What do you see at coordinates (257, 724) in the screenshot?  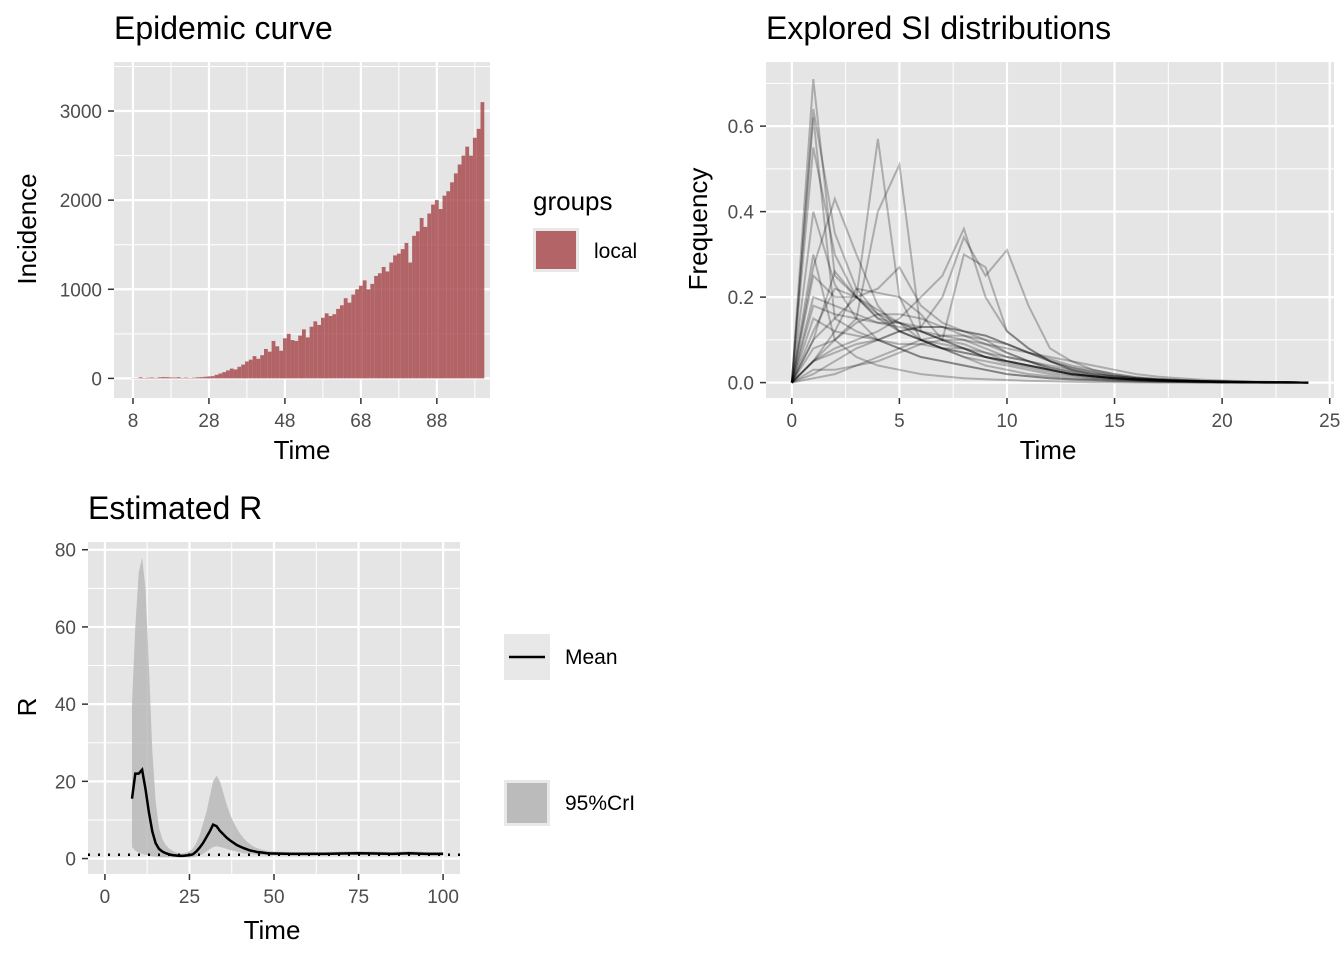 I see `r-plot: 0 25 50 75 100 0 20 40 60 80` at bounding box center [257, 724].